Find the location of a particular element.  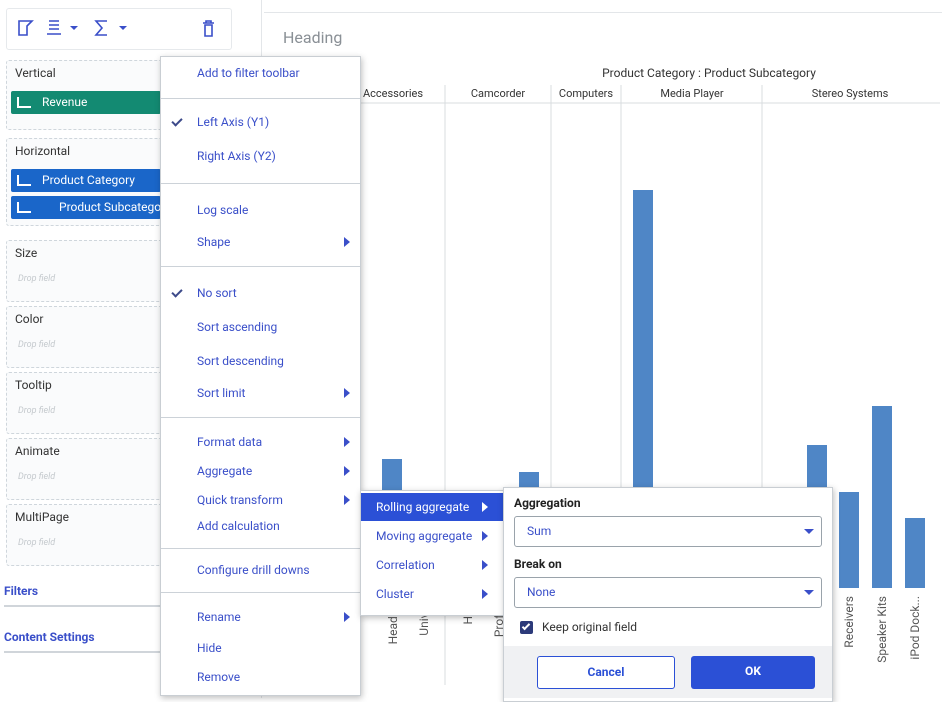

menu-item: Left Axis (Y1) is located at coordinates (233, 122).